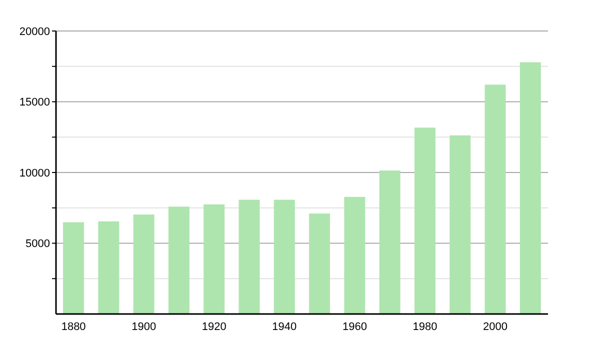 Image resolution: width=600 pixels, height=350 pixels. Describe the element at coordinates (495, 326) in the screenshot. I see `x-tick-label: 2000` at that location.